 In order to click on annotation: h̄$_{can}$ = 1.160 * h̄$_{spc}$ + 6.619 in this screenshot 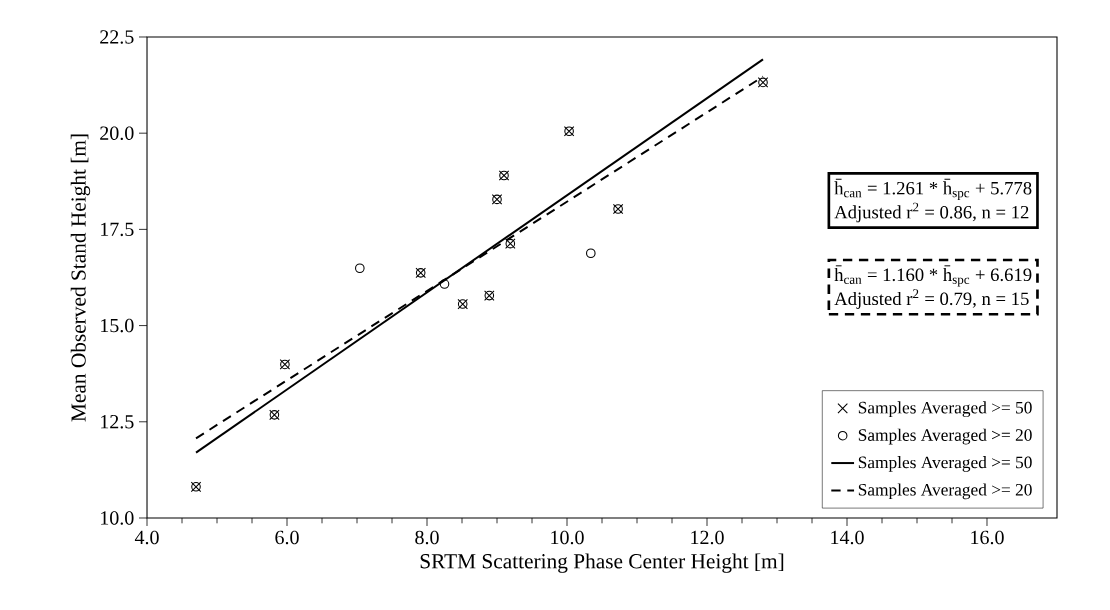, I will do `click(933, 276)`.